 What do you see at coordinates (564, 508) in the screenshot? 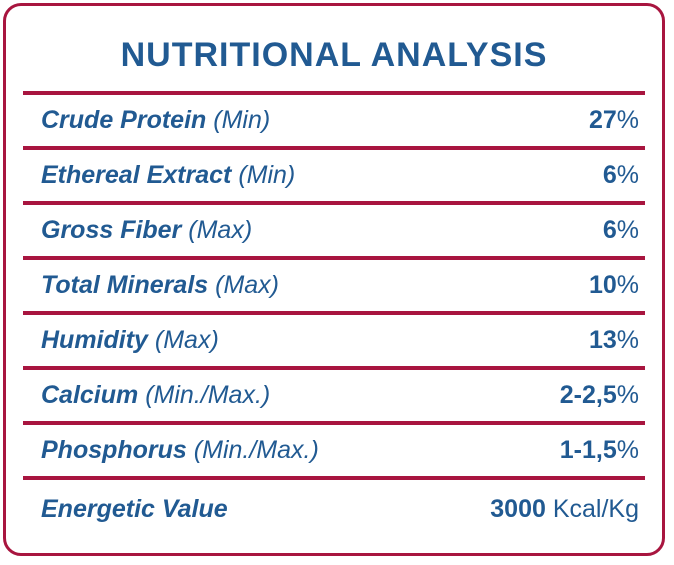
I see `row-value: 3000 Kcal/Kg` at bounding box center [564, 508].